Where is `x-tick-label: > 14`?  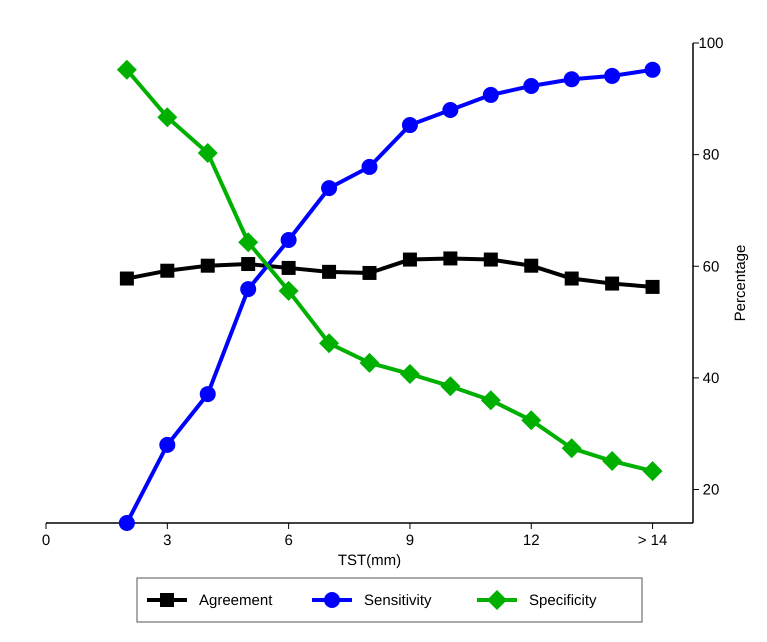
x-tick-label: > 14 is located at coordinates (653, 540).